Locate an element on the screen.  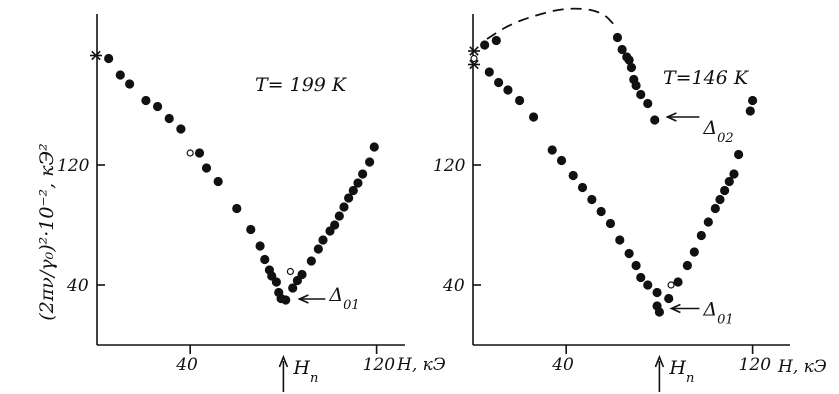
dashed-fit-curve is located at coordinates (552, 23).